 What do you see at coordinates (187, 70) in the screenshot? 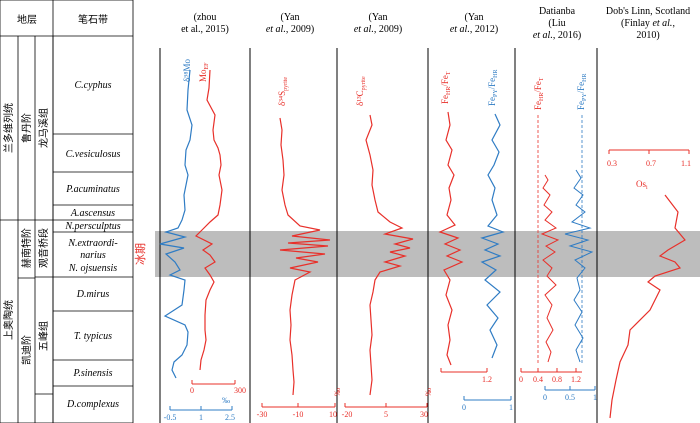
I see `d98mo-label: δ⁹⁸Mo` at bounding box center [187, 70].